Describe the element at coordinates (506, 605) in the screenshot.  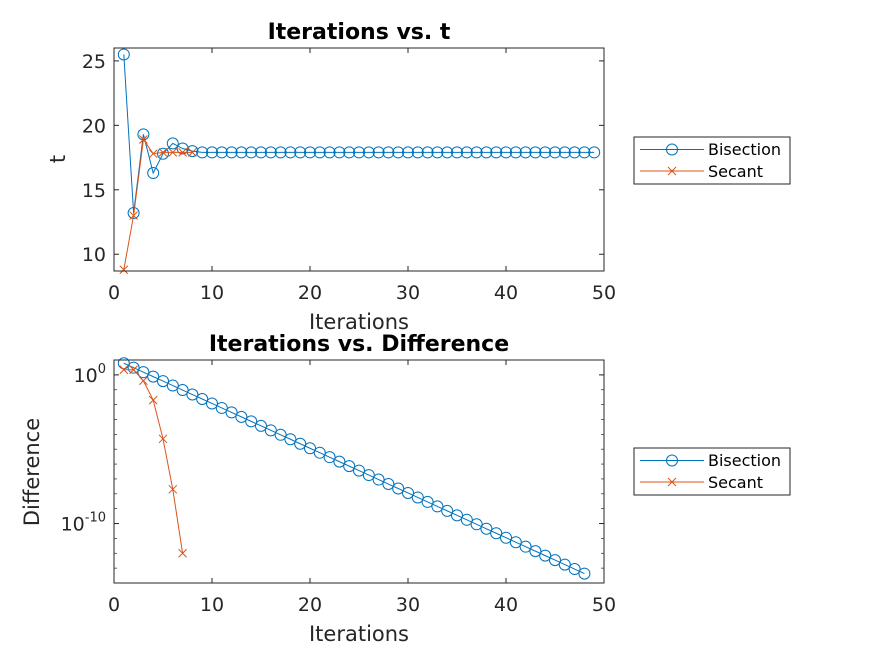
I see `x-tick-label: 40` at that location.